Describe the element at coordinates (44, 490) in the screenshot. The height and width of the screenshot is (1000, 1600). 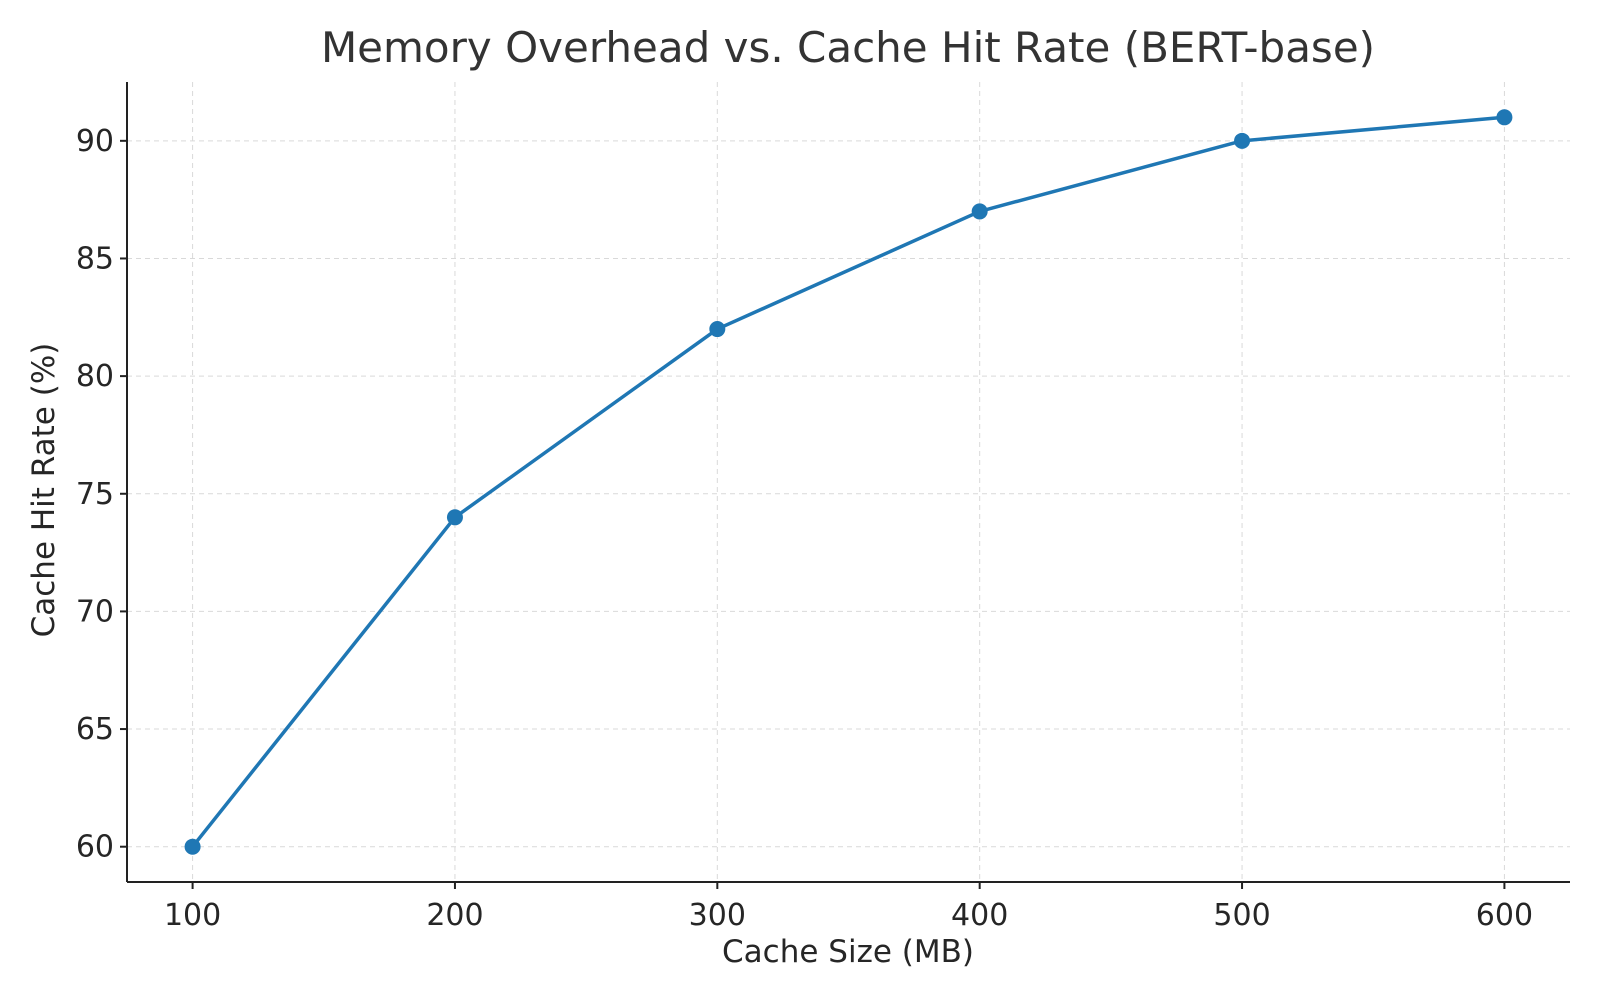
I see `y-axis-label: Cache Hit Rate (%)` at that location.